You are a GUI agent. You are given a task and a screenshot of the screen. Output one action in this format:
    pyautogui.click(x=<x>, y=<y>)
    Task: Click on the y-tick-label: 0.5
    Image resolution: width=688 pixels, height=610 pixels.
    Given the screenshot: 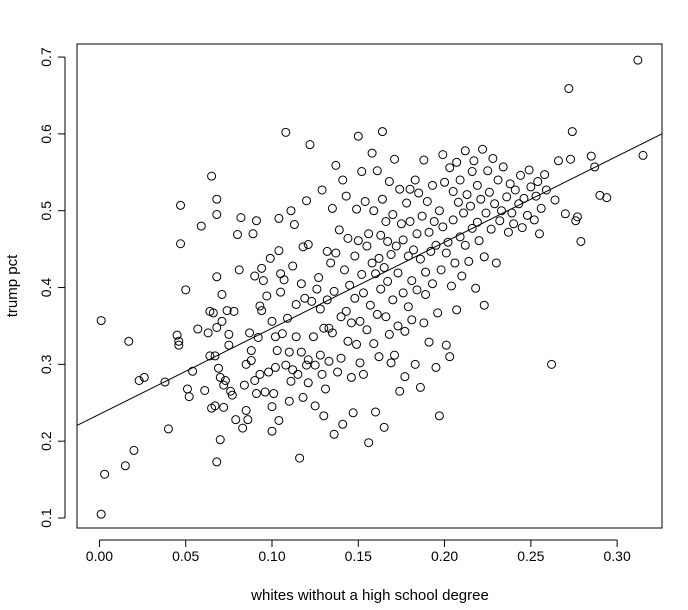 What is the action you would take?
    pyautogui.click(x=46, y=211)
    